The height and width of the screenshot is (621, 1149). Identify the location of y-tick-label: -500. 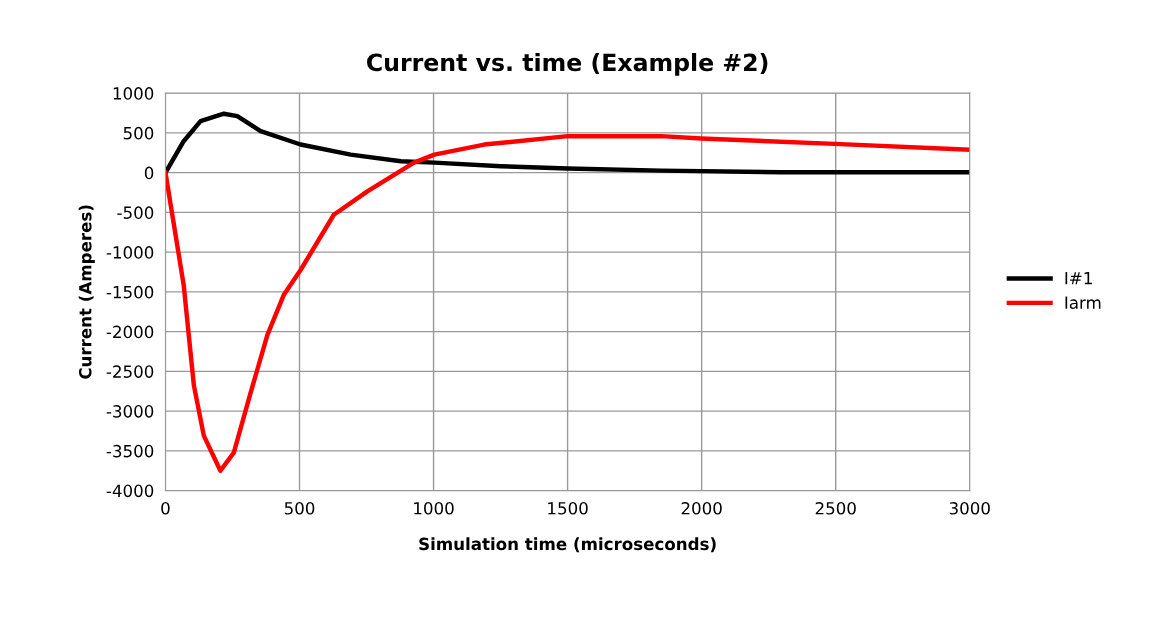
(135, 212).